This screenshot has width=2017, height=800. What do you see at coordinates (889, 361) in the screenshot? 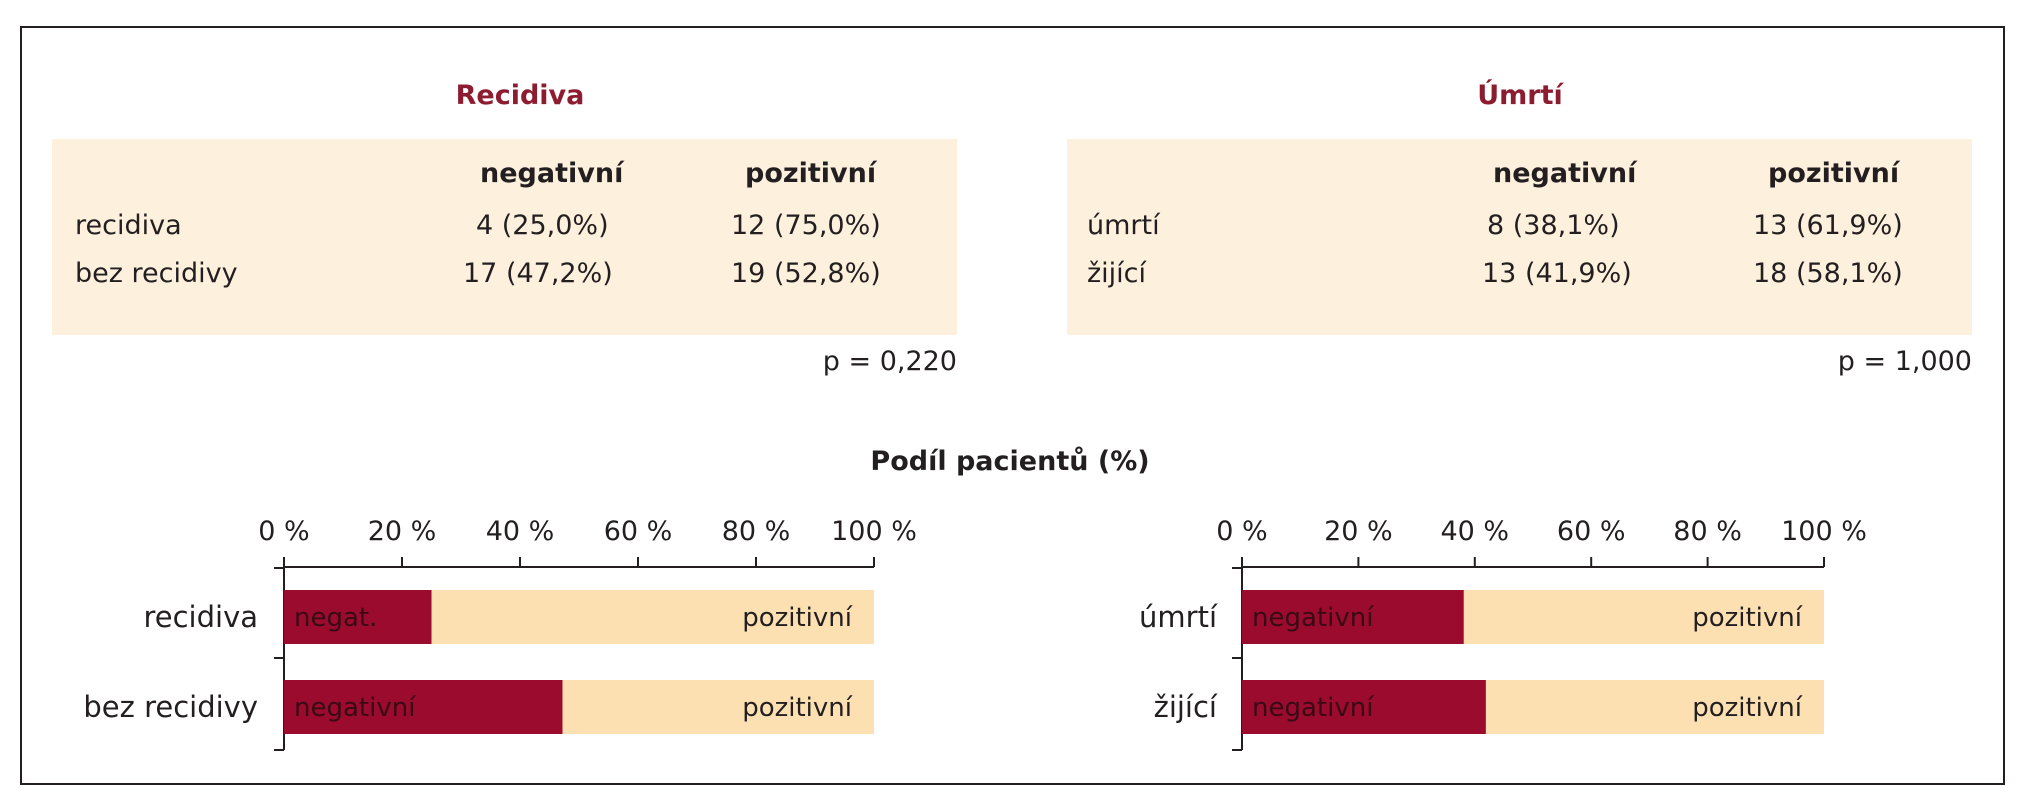
I see `p-value: p = 0,220` at bounding box center [889, 361].